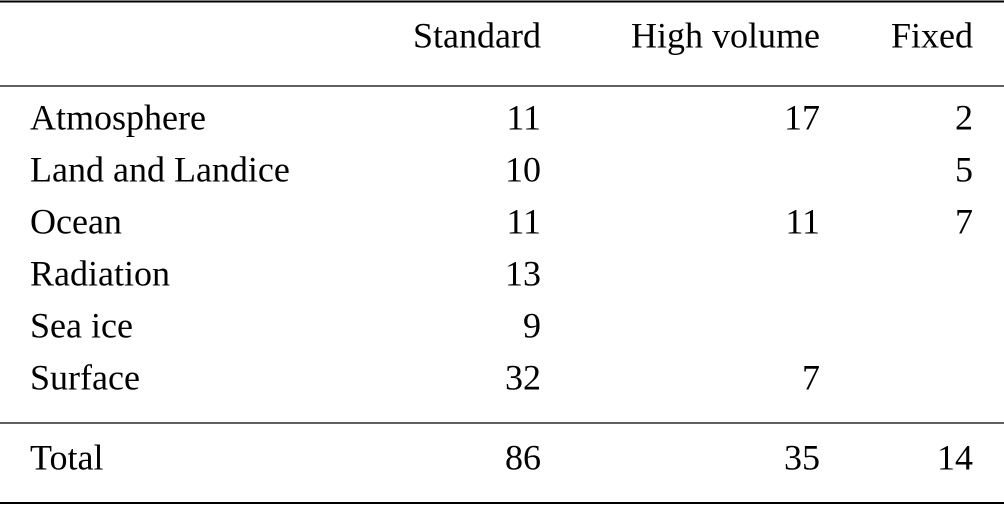 The image size is (1004, 505). I want to click on cell: 13, so click(523, 273).